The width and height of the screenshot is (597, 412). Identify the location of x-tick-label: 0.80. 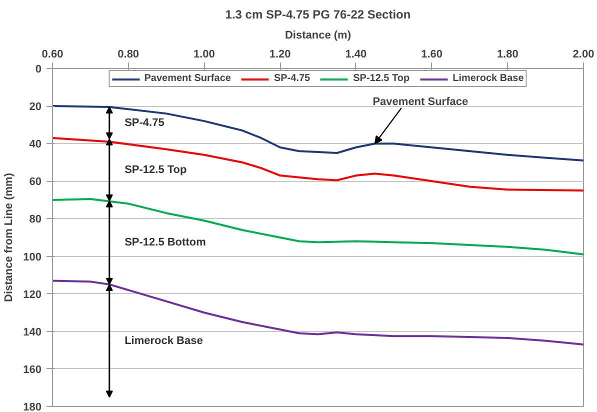
(129, 54).